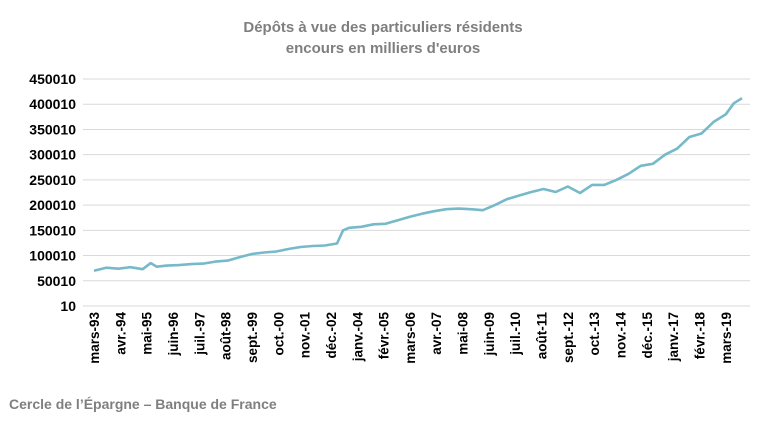  What do you see at coordinates (673, 337) in the screenshot?
I see `x-tick-label: janv.-17` at bounding box center [673, 337].